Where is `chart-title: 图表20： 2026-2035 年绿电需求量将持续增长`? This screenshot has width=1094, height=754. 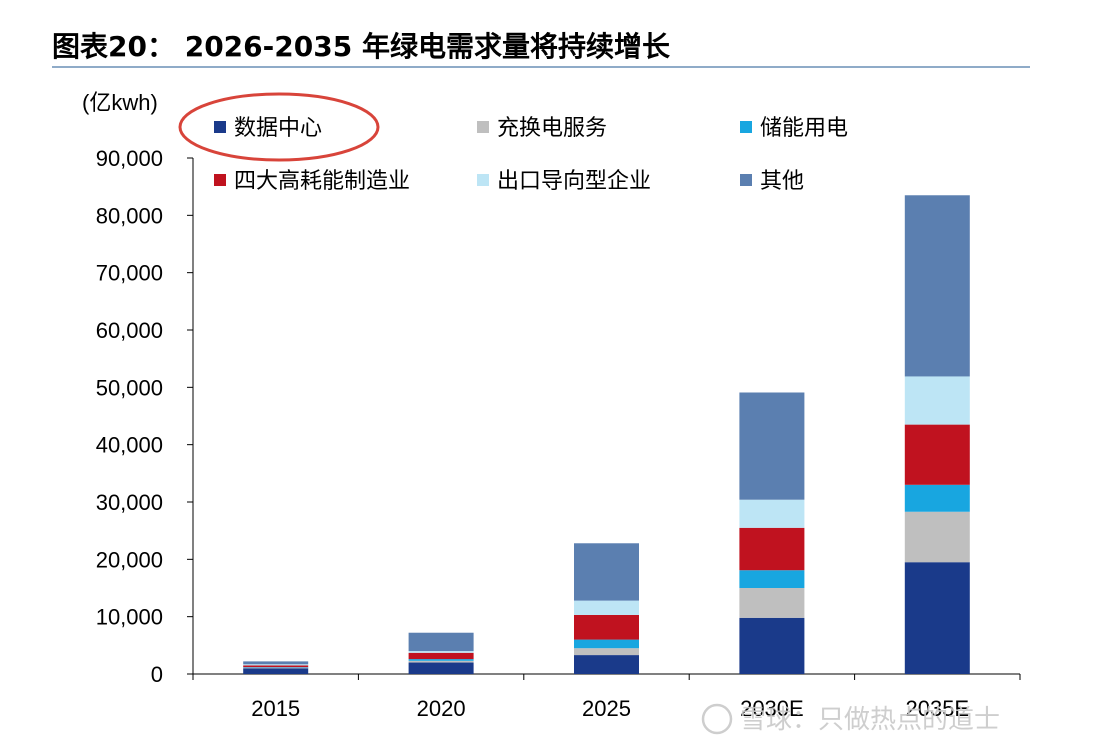 chart-title: 图表20： 2026-2035 年绿电需求量将持续增长 is located at coordinates (361, 46).